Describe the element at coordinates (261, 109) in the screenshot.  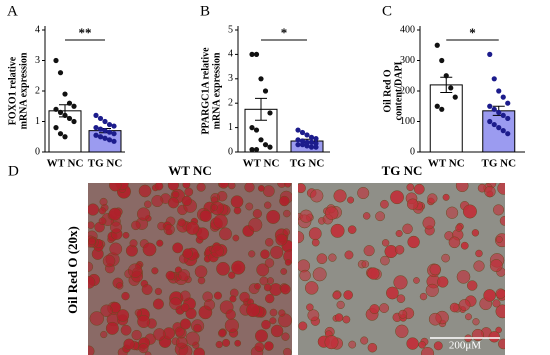
I see `error-bar` at that location.